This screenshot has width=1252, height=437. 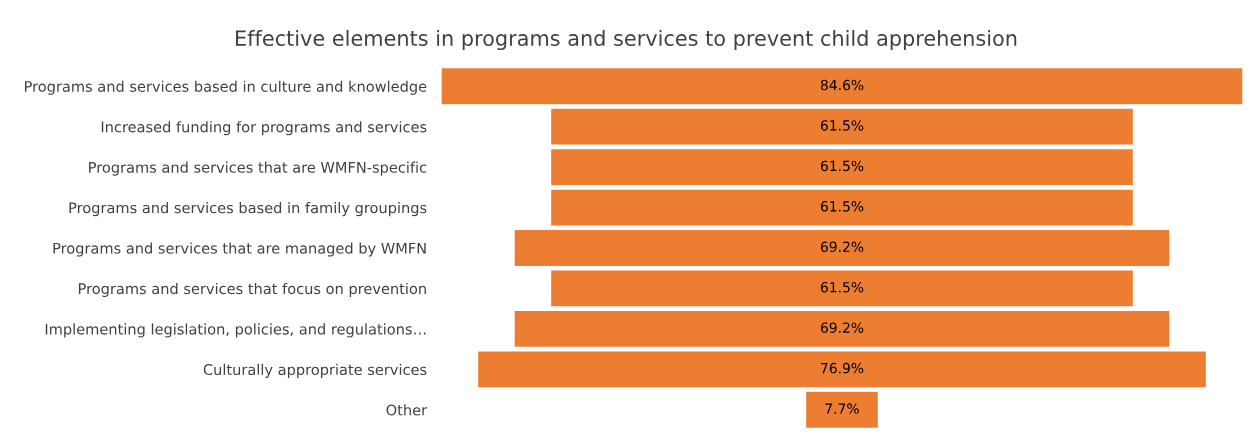 I want to click on text: Effective elements in programs and services to prevent child apprehension, so click(x=626, y=40).